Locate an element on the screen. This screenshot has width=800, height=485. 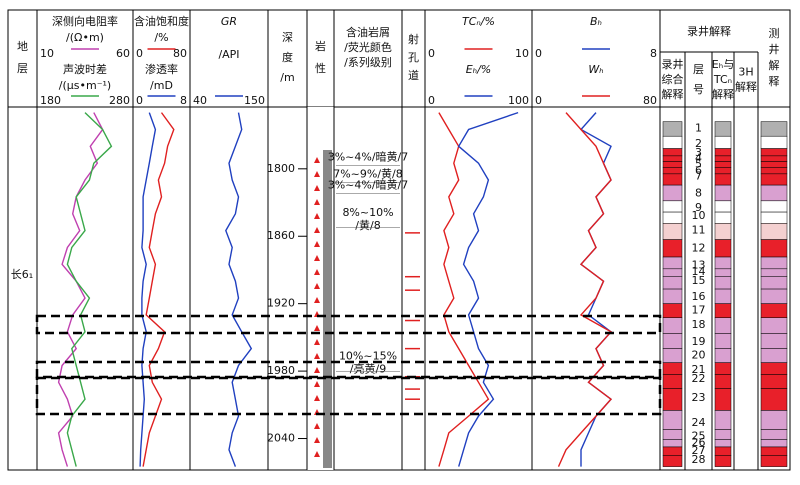
header-label: 测井解释 is located at coordinates (774, 57).